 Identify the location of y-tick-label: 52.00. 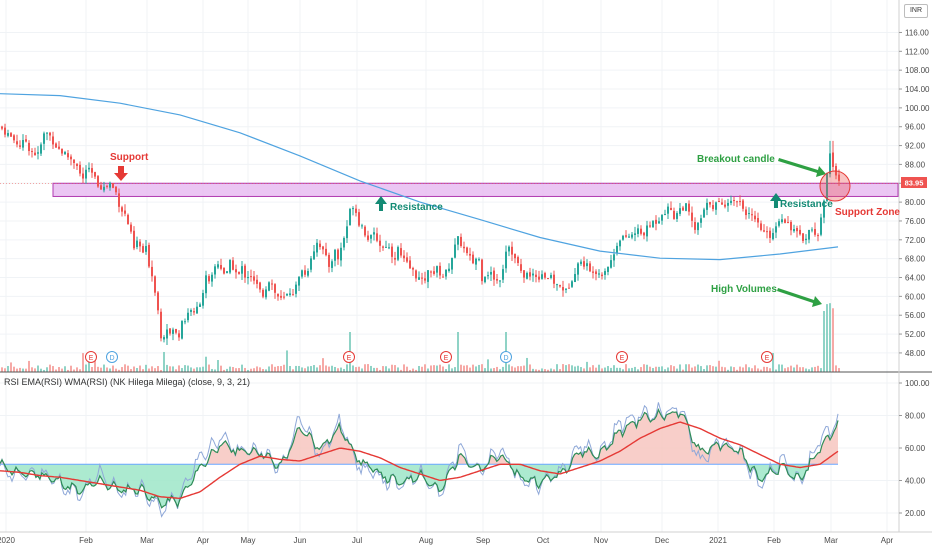
(915, 334).